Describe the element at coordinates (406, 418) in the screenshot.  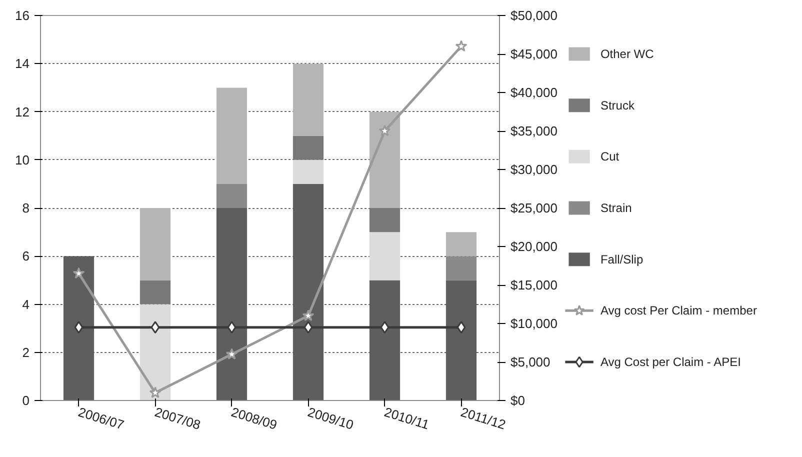
I see `x-tick-label: 2010/11` at that location.